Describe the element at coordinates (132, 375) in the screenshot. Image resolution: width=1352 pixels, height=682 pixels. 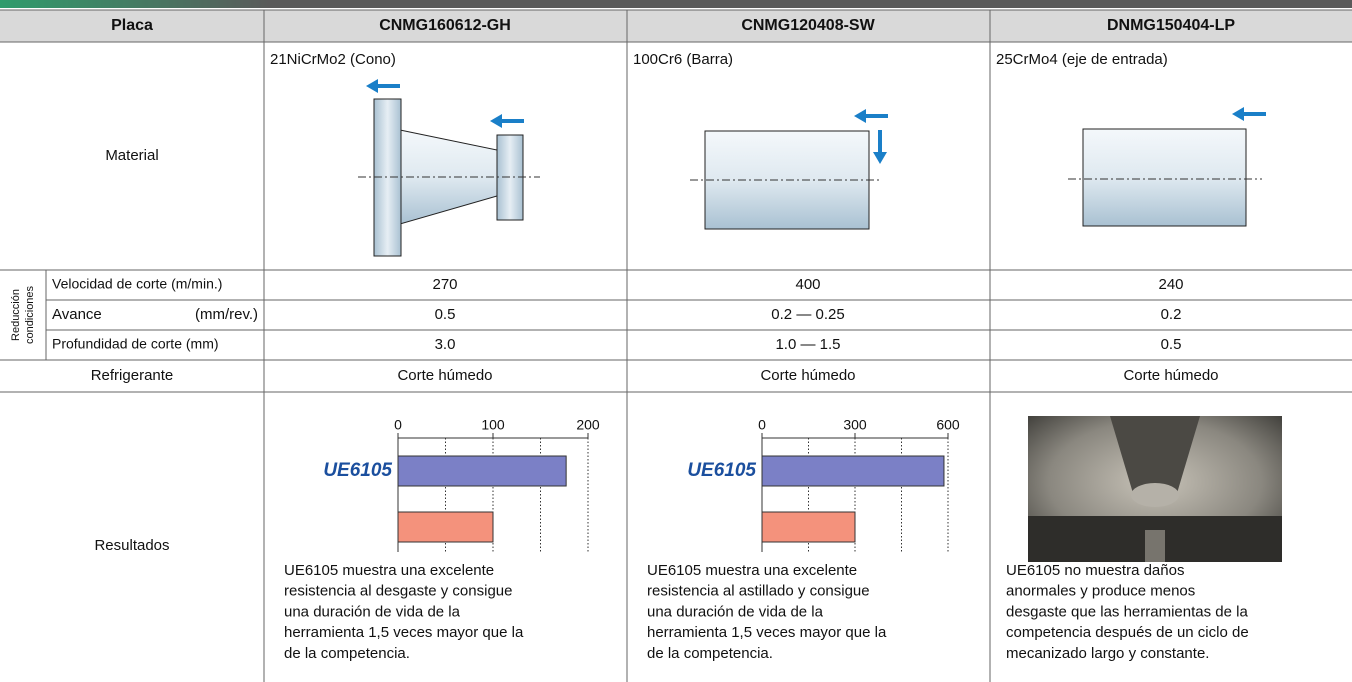
I see `row-label: Refrigerante` at that location.